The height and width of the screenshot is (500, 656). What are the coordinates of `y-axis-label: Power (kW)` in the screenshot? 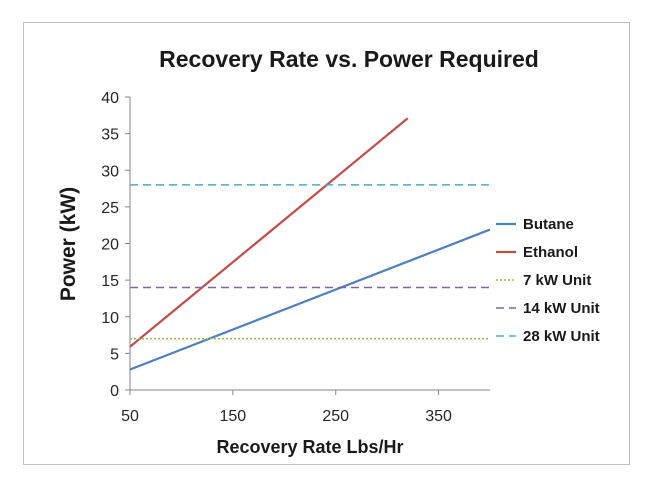 It's located at (68, 244).